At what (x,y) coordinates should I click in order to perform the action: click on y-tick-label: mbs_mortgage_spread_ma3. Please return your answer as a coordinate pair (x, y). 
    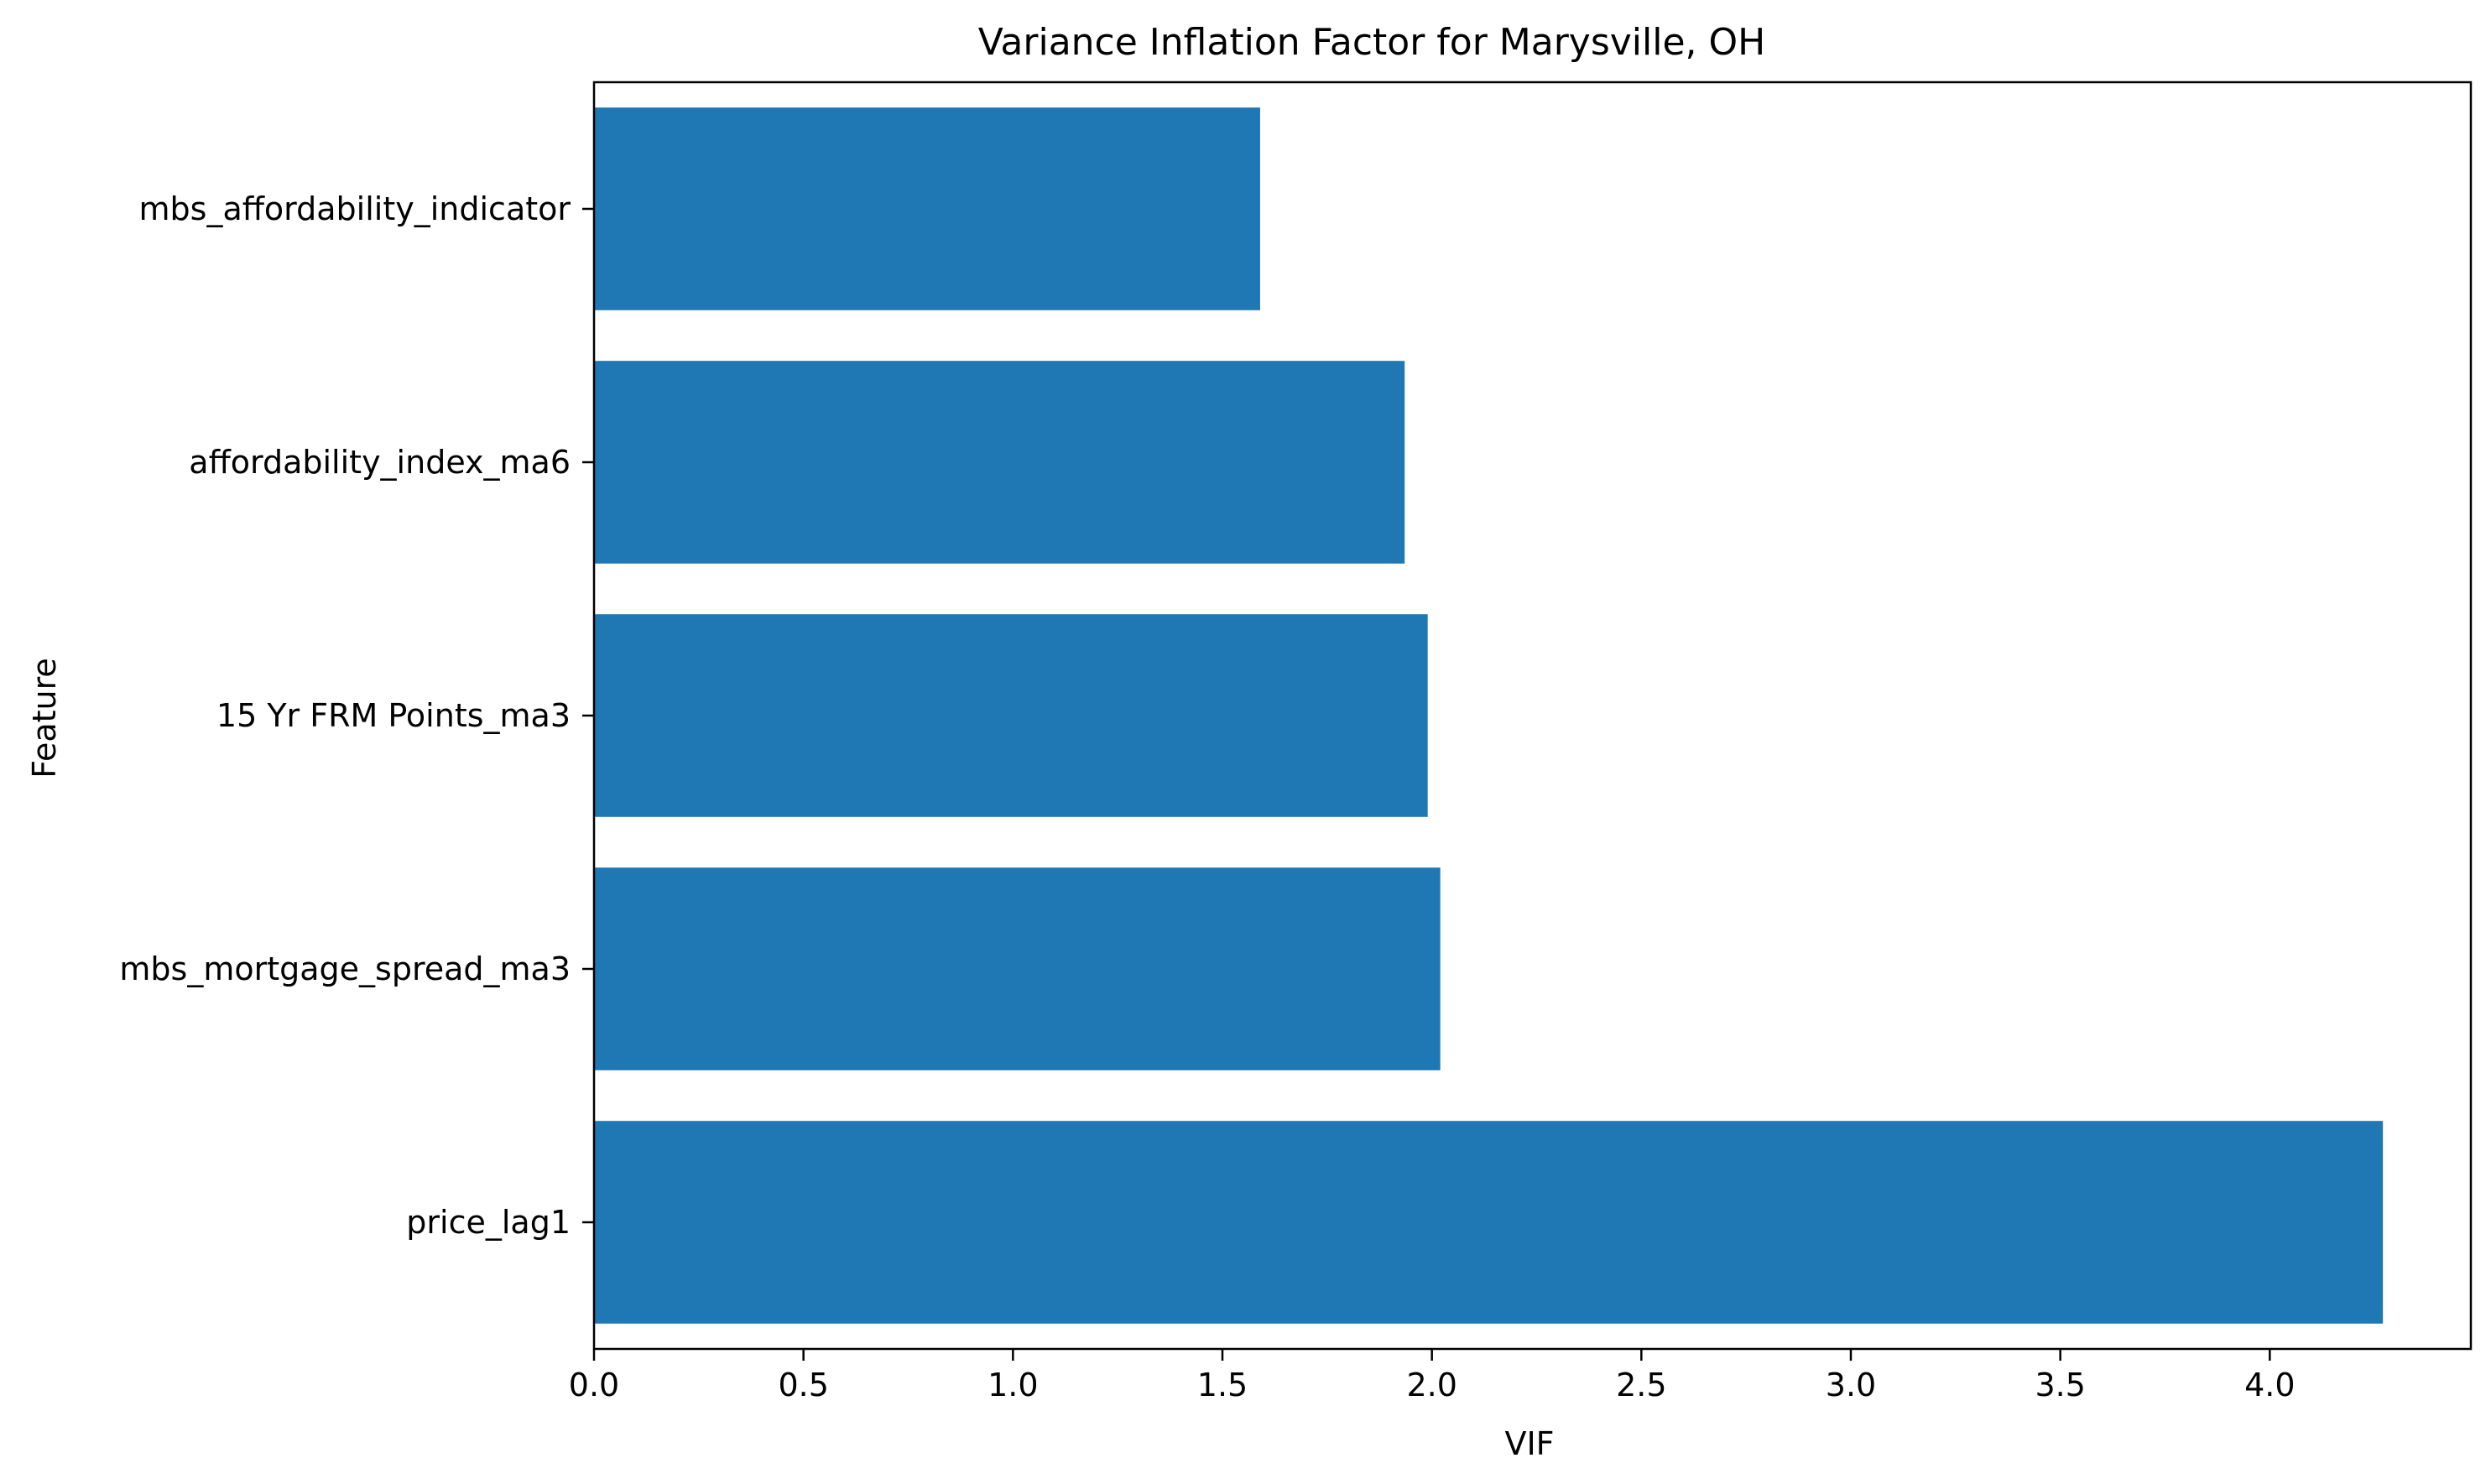
    Looking at the image, I should click on (345, 968).